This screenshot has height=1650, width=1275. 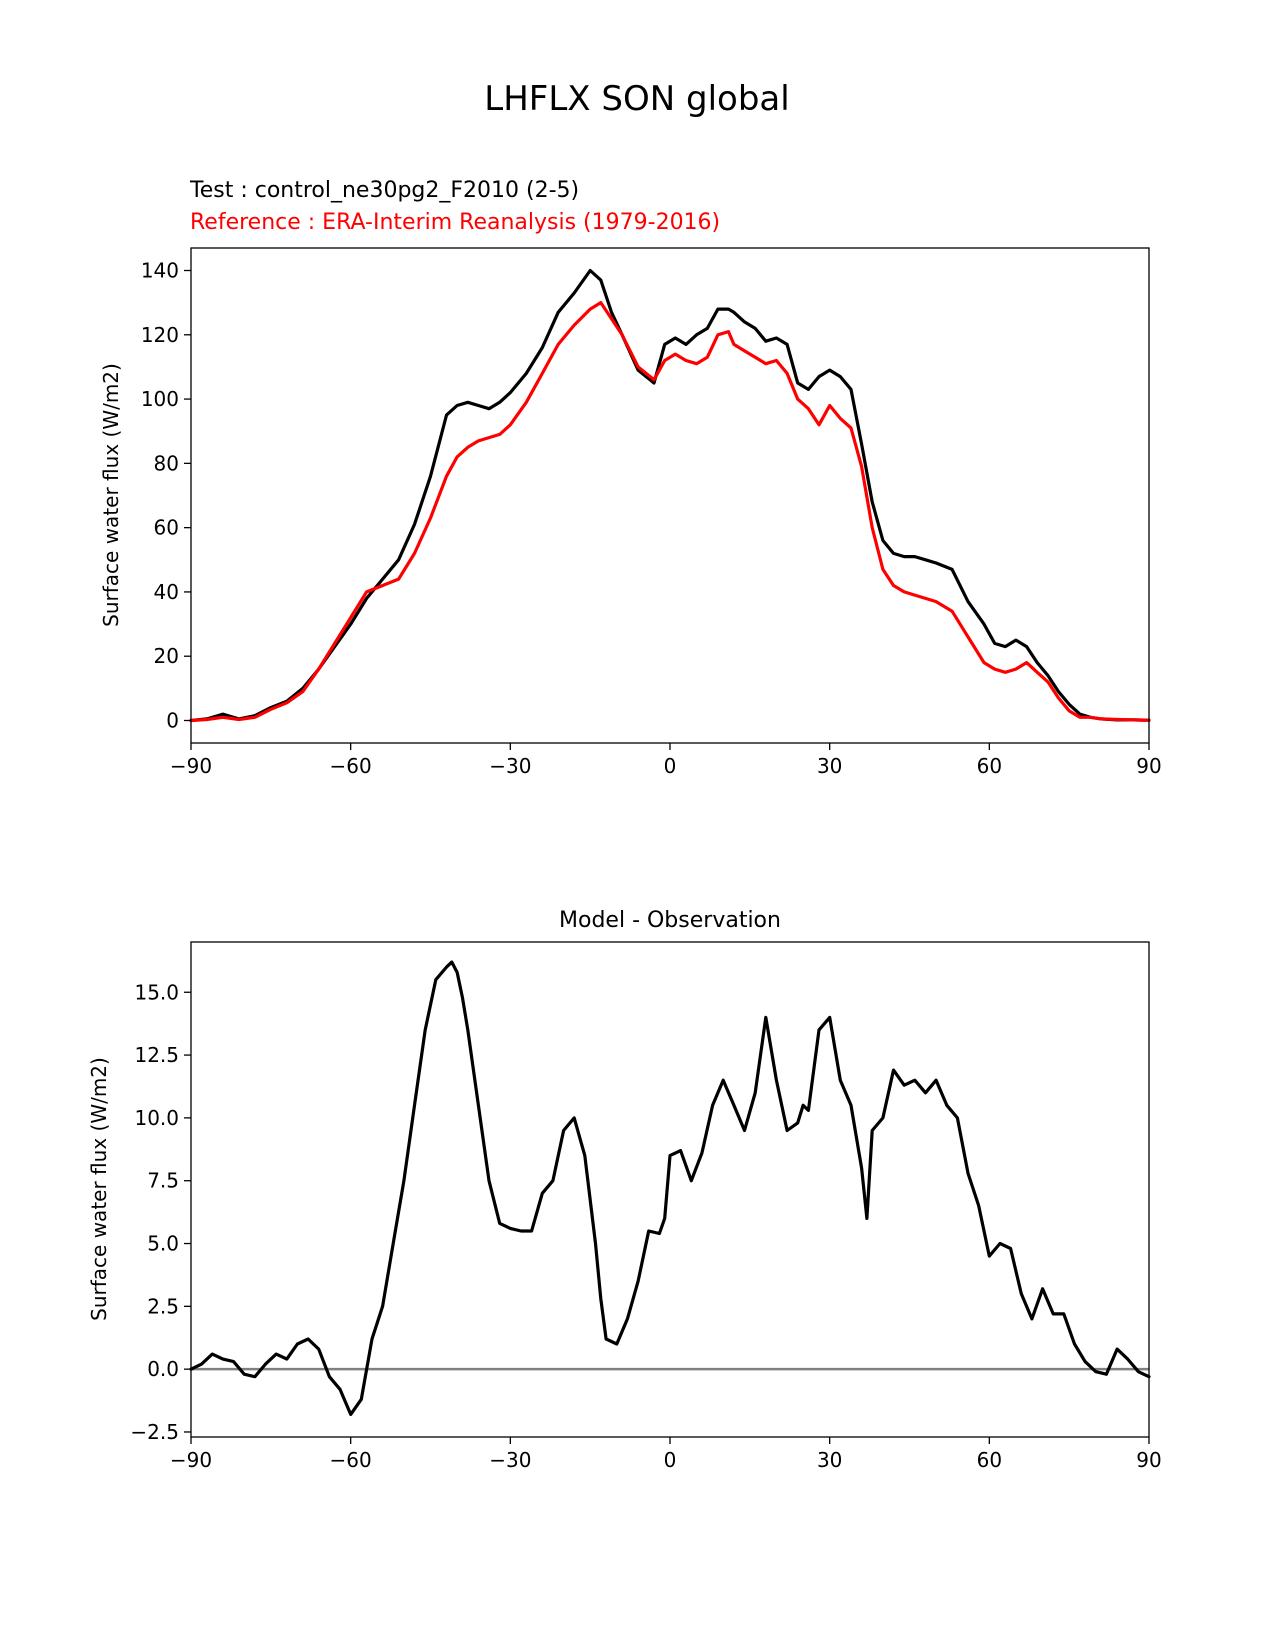 What do you see at coordinates (829, 1460) in the screenshot?
I see `lower-xtick-label: 30` at bounding box center [829, 1460].